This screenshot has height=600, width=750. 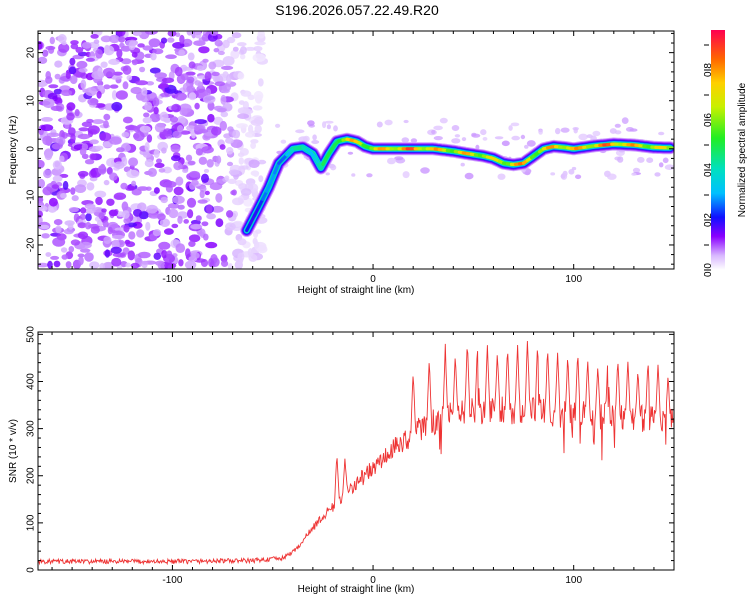 I want to click on y-tick-label: 300, so click(x=31, y=428).